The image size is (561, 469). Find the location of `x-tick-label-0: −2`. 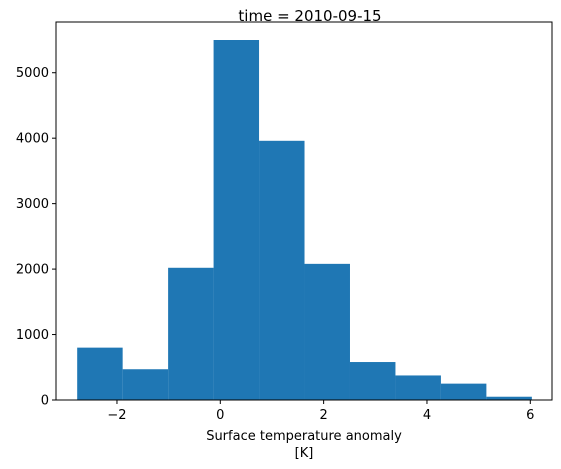

x-tick-label-0: −2 is located at coordinates (116, 415).